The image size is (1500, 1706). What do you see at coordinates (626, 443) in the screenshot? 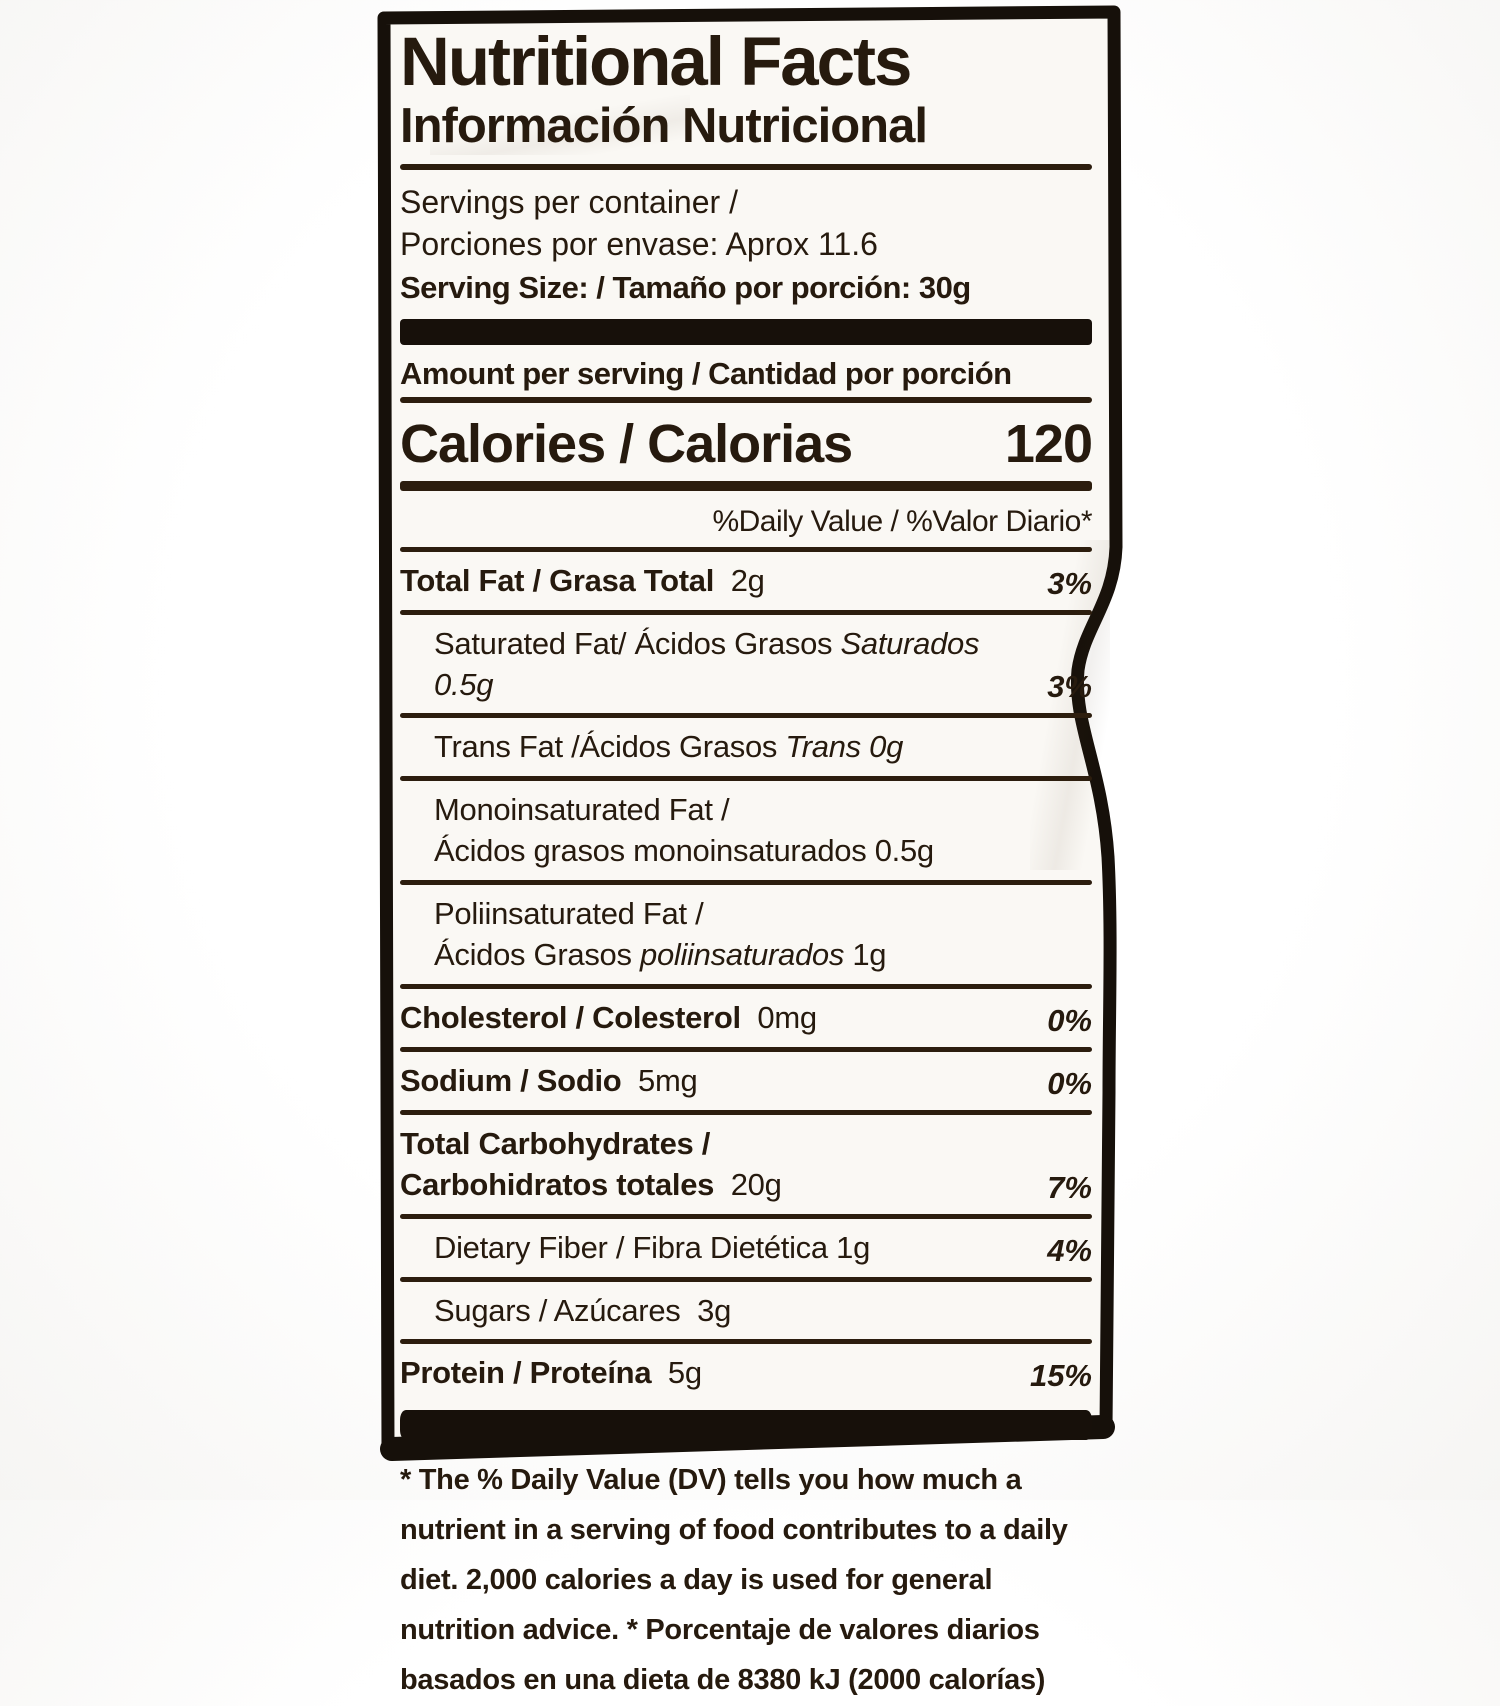
I see `calories-label: Calories / Calorias` at bounding box center [626, 443].